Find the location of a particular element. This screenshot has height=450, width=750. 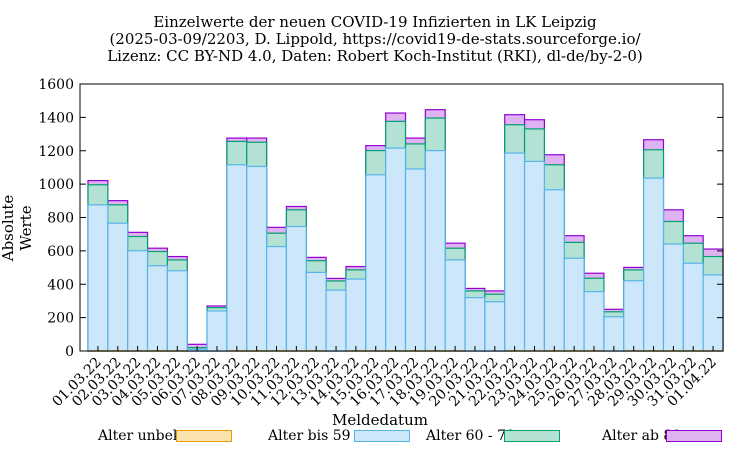

bar-alter-bis-59-04.03.22 is located at coordinates (157, 308).